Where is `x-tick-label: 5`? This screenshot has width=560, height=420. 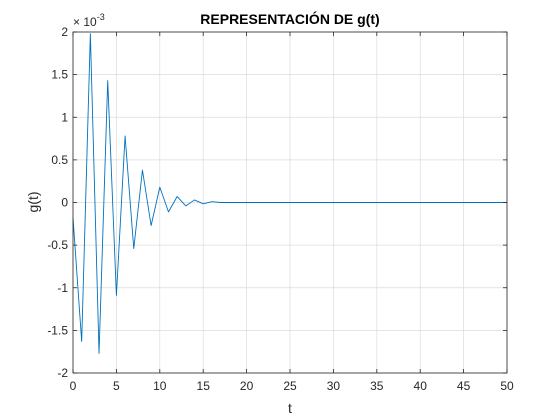
x-tick-label: 5 is located at coordinates (116, 386).